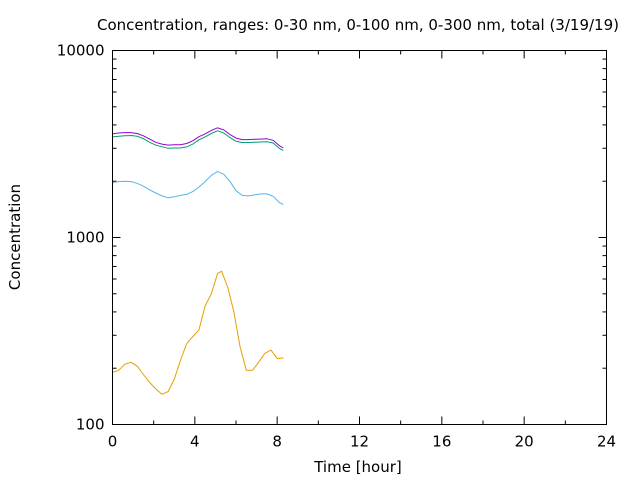 The height and width of the screenshot is (480, 640). What do you see at coordinates (85, 238) in the screenshot?
I see `y-tick-label: 1000` at bounding box center [85, 238].